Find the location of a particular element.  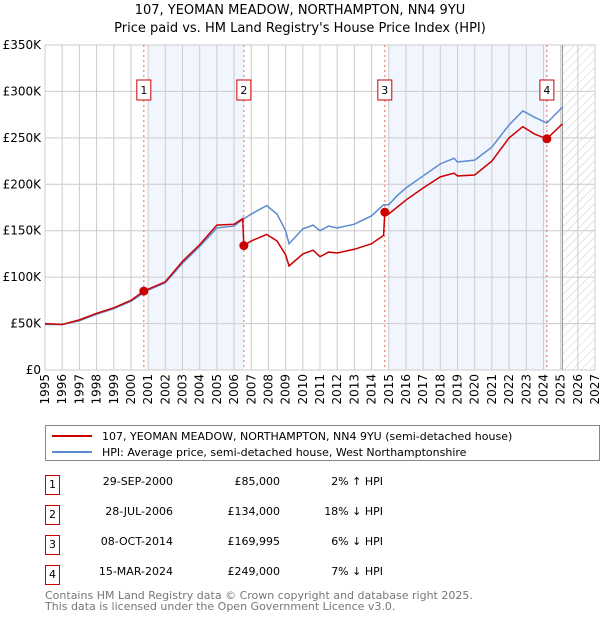

y-tick-label: £300K is located at coordinates (23, 91).